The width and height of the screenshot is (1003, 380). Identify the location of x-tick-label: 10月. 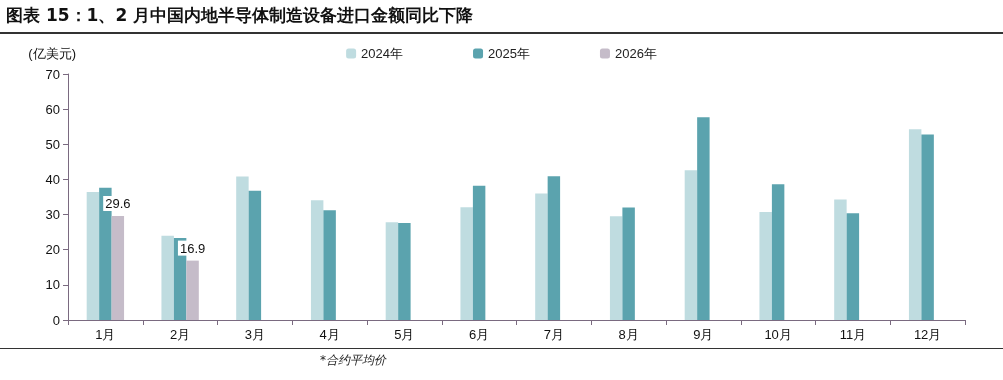
(778, 334).